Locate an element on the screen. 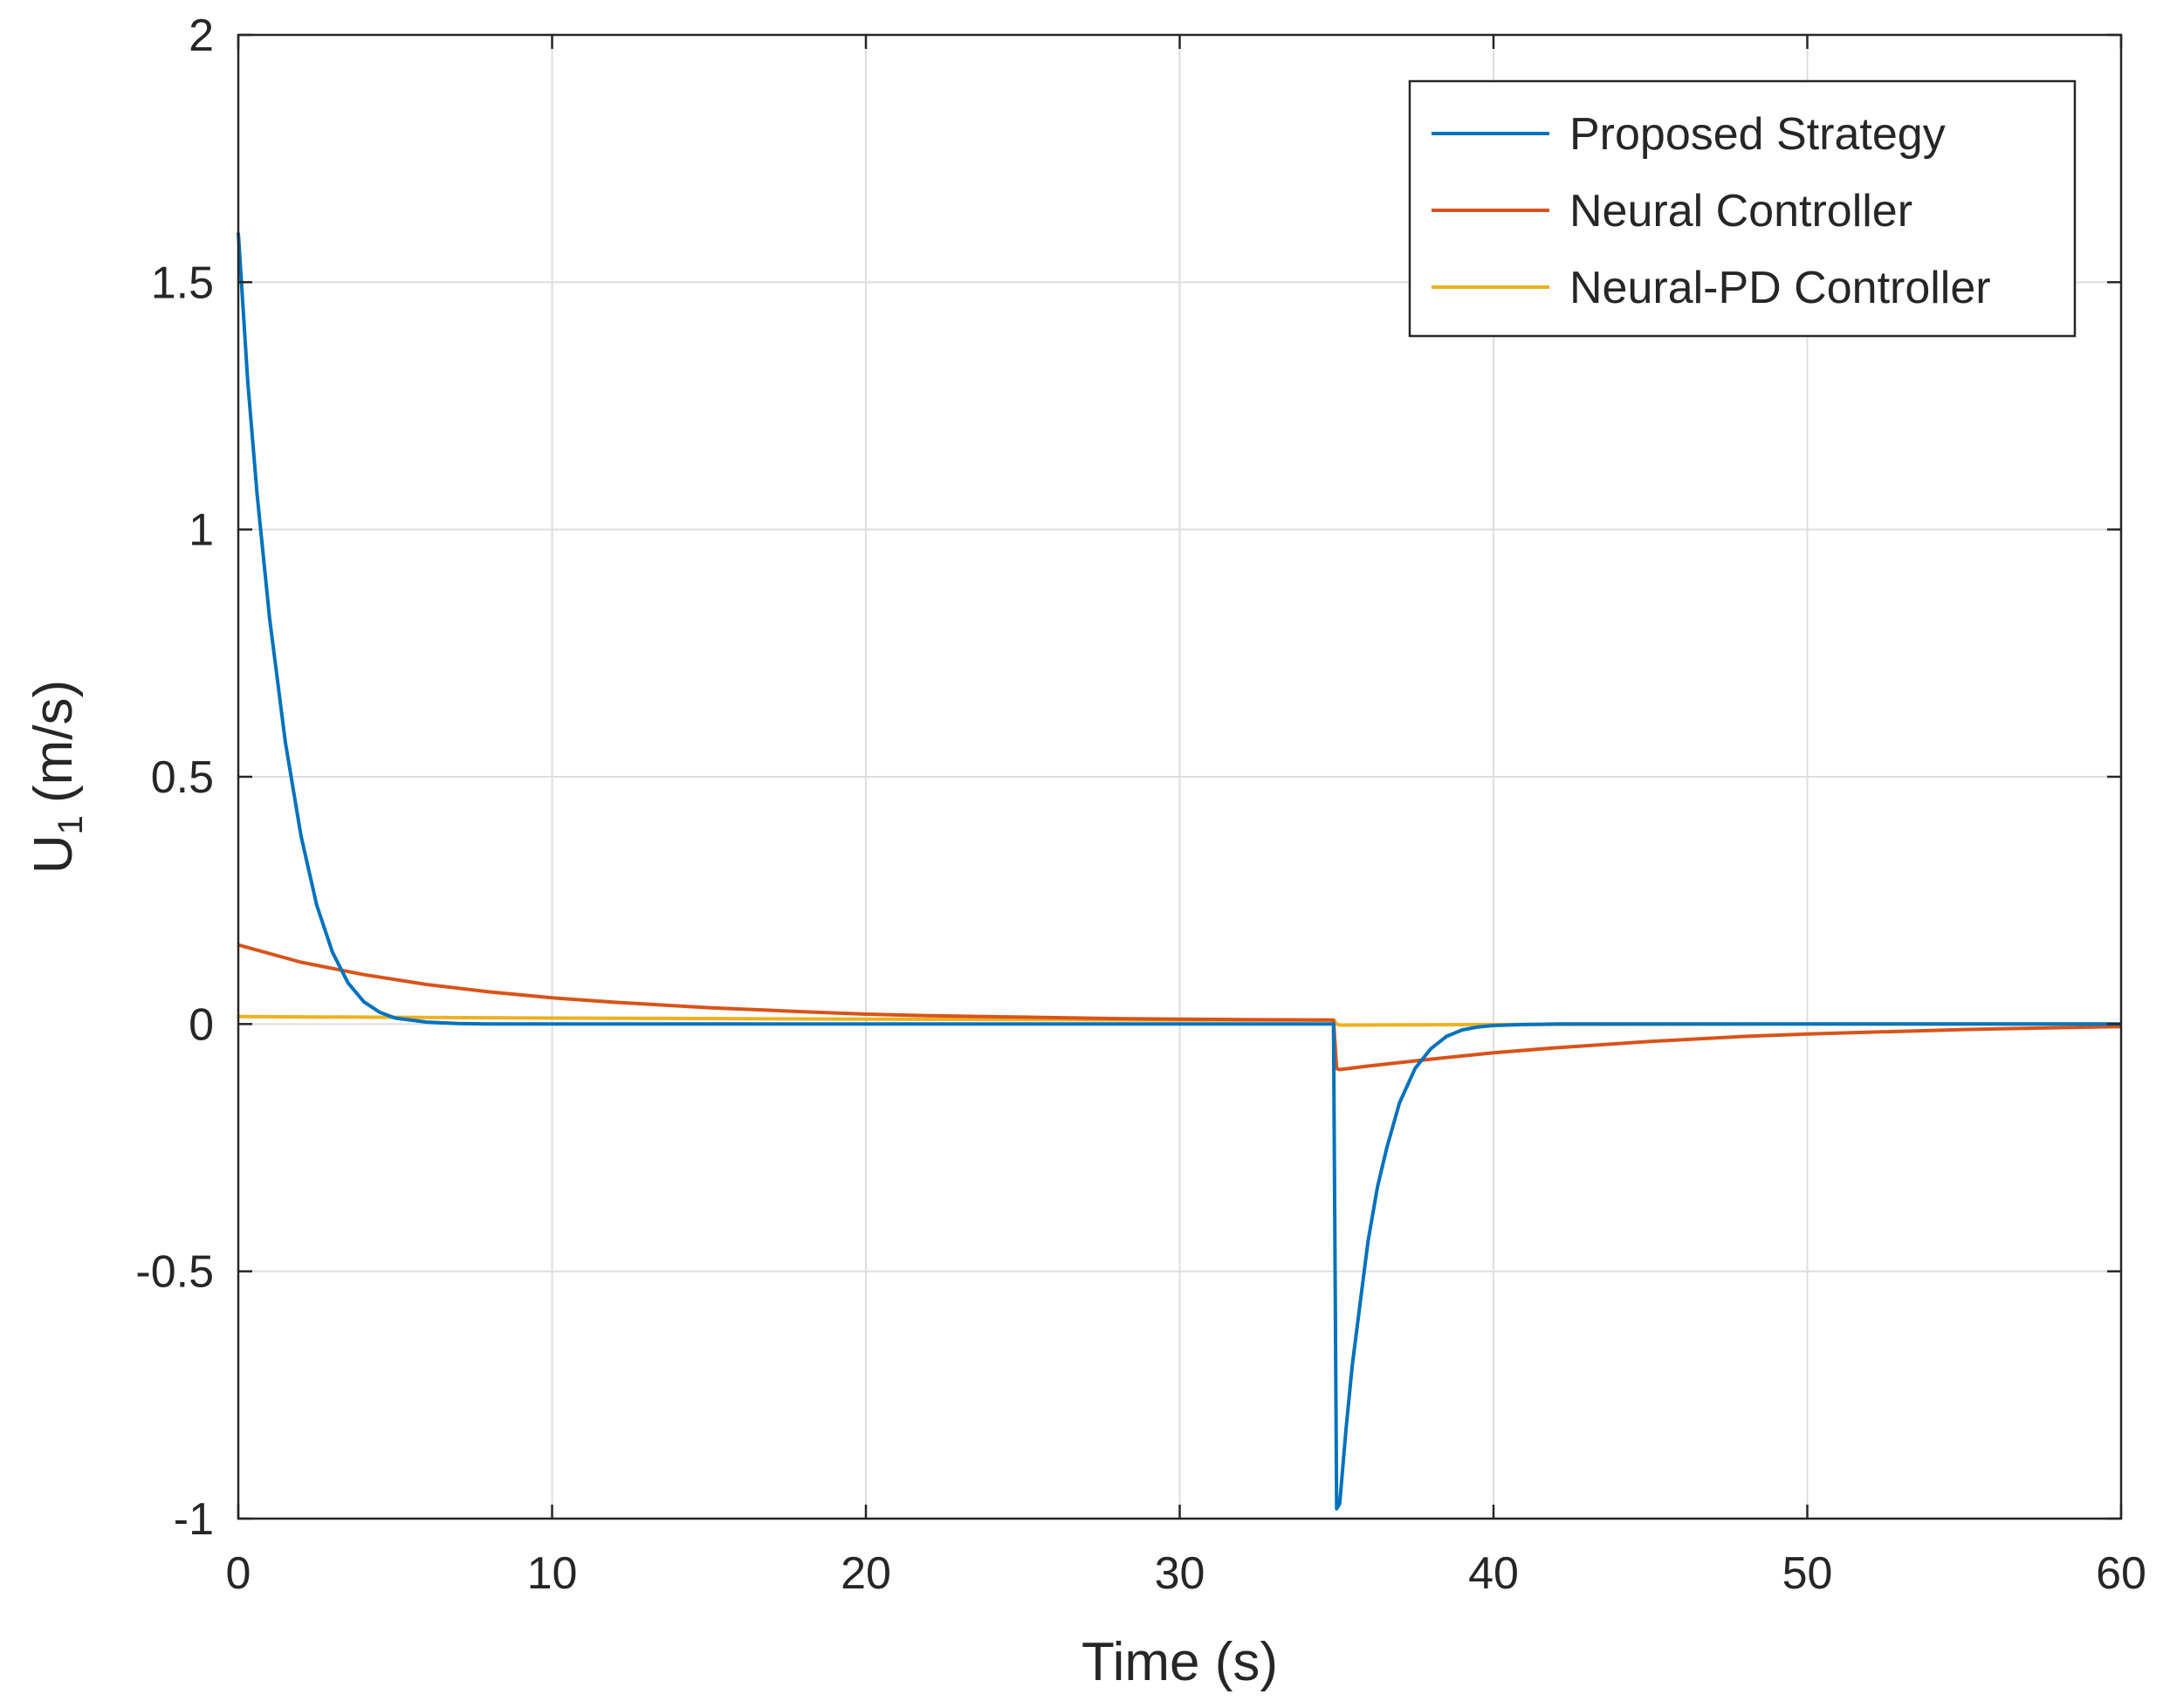 The height and width of the screenshot is (1708, 2163). x-axis-label: Time (s) is located at coordinates (1180, 1662).